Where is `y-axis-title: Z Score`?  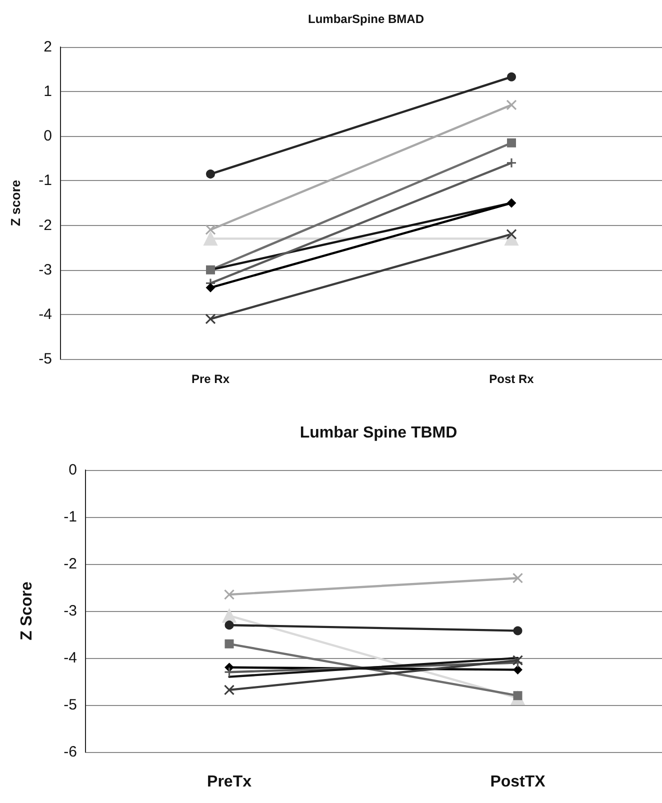 y-axis-title: Z Score is located at coordinates (27, 611).